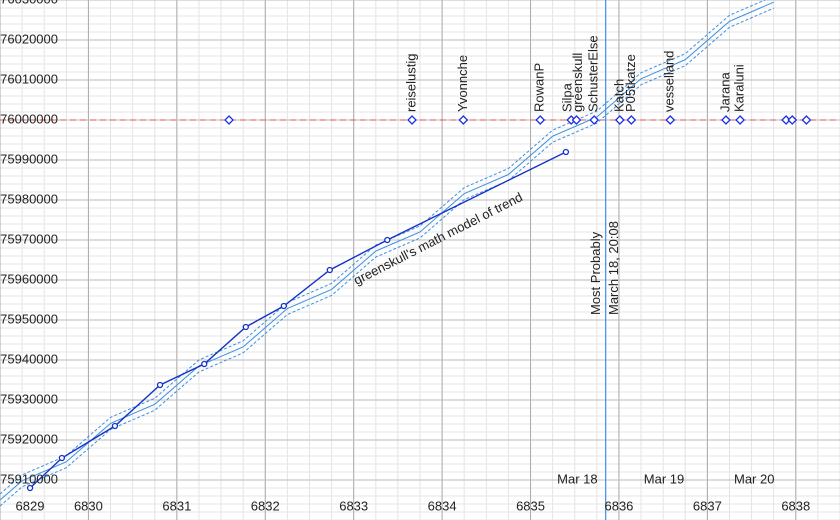 This screenshot has width=840, height=520. What do you see at coordinates (754, 478) in the screenshot?
I see `day-label: Mar 20` at bounding box center [754, 478].